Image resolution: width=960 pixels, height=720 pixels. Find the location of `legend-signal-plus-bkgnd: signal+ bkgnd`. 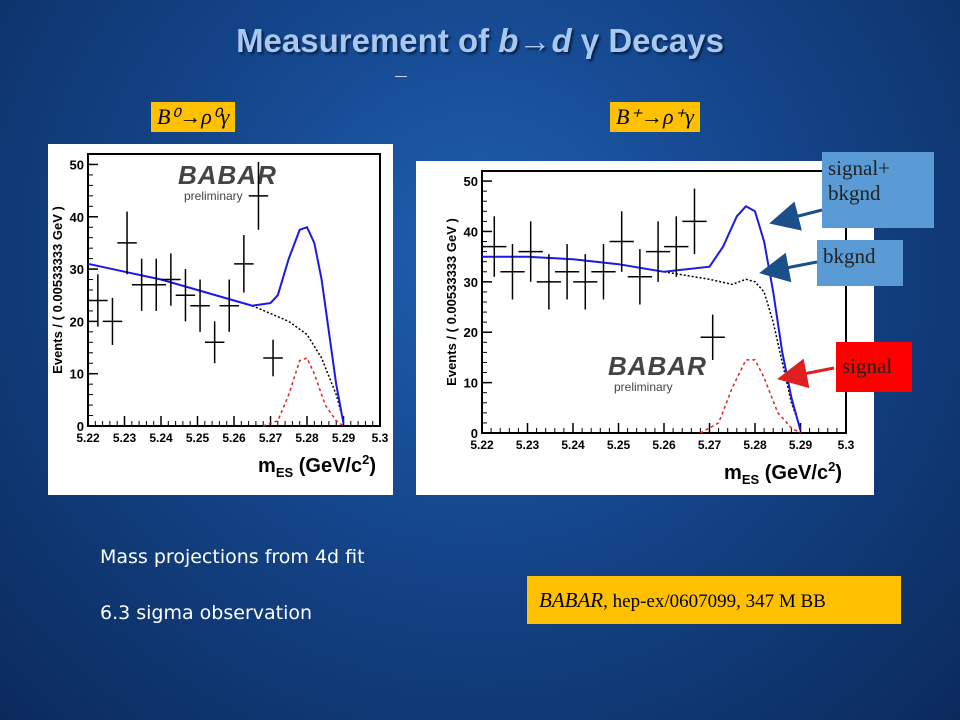

legend-signal-plus-bkgnd: signal+ bkgnd is located at coordinates (878, 190).